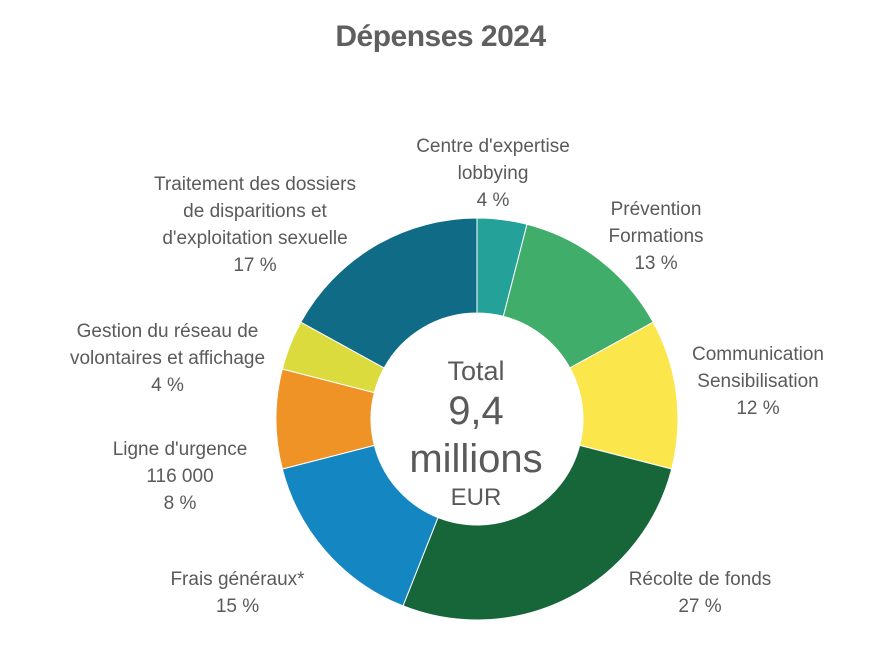  I want to click on center-value: 9,4 millions, so click(476, 435).